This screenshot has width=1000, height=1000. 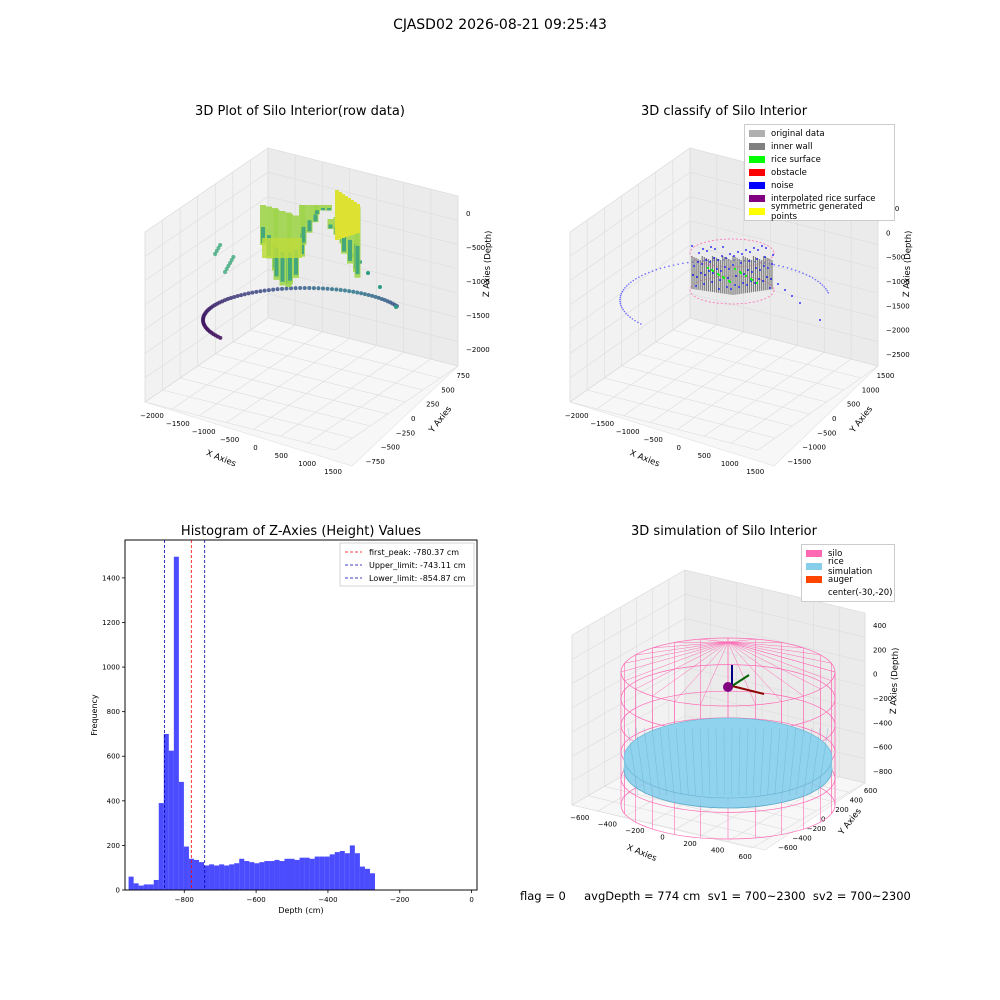 I want to click on p1-ytick-label: −500, so click(x=390, y=448).